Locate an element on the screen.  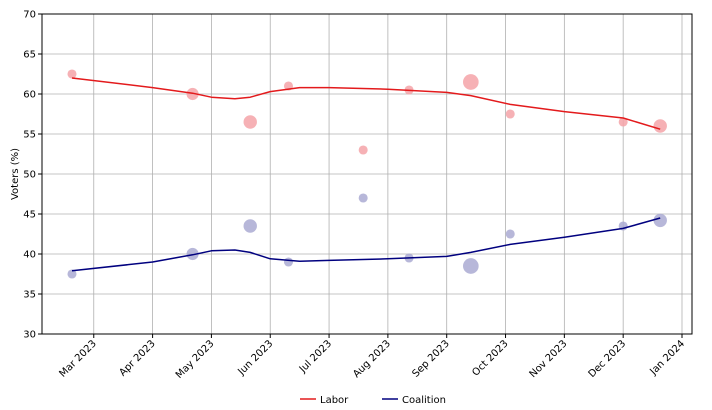
y-tick-label: 40 is located at coordinates (29, 255).